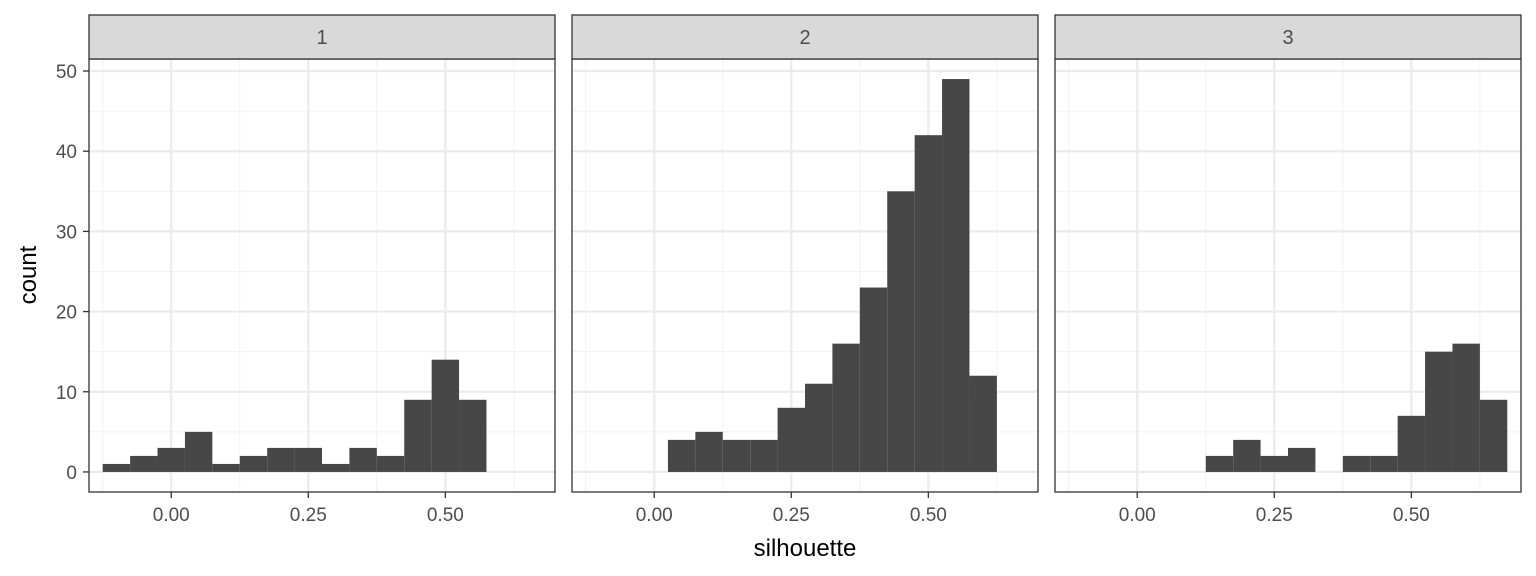 Image resolution: width=1536 pixels, height=576 pixels. What do you see at coordinates (71, 473) in the screenshot?
I see `y-tick-label: 0` at bounding box center [71, 473].